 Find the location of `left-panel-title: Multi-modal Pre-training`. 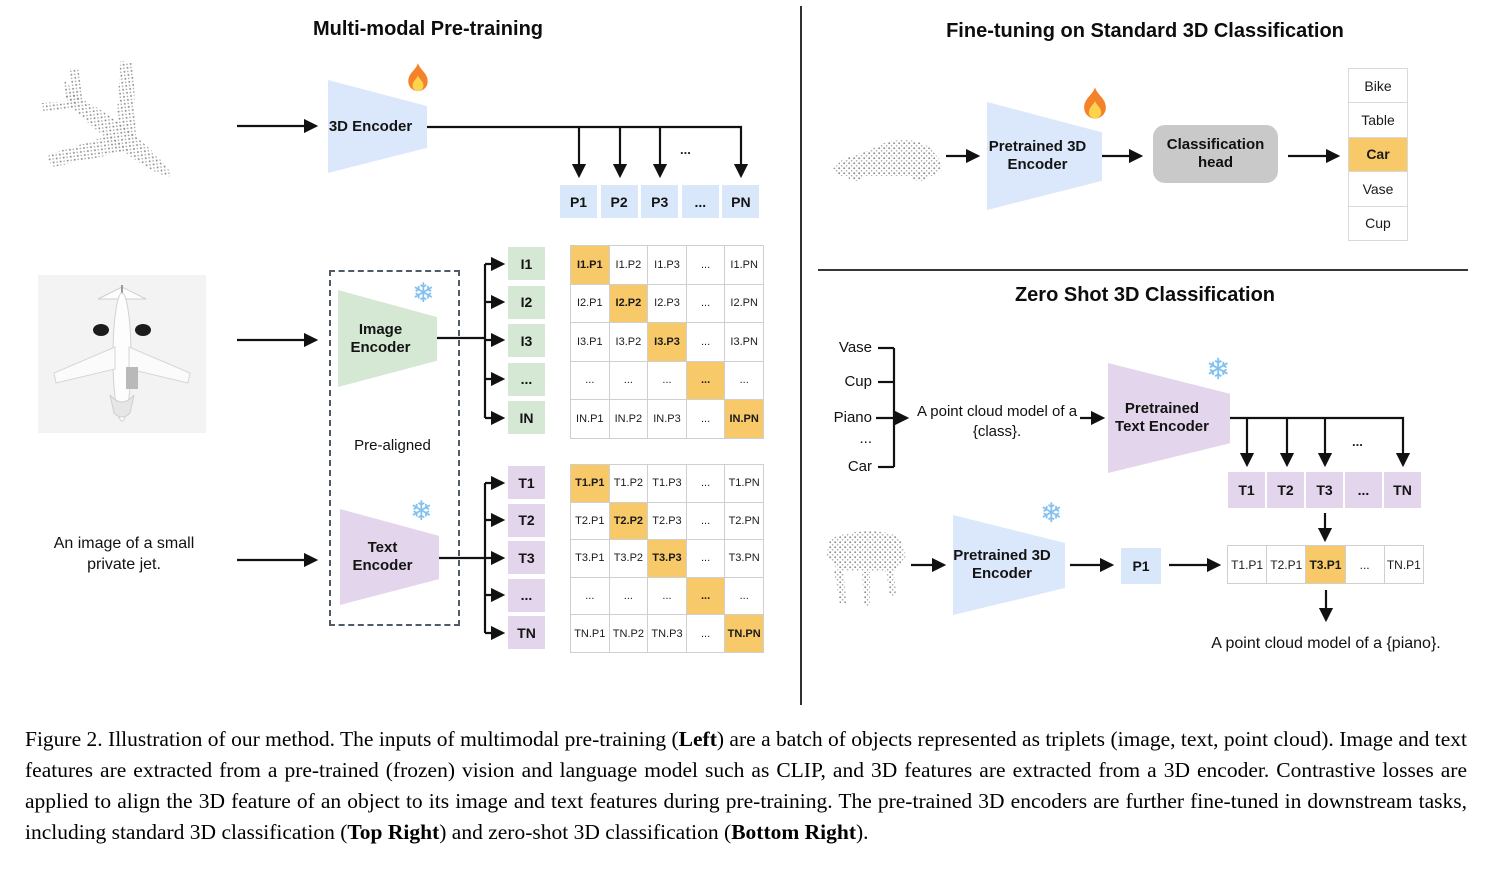

left-panel-title: Multi-modal Pre-training is located at coordinates (428, 29).